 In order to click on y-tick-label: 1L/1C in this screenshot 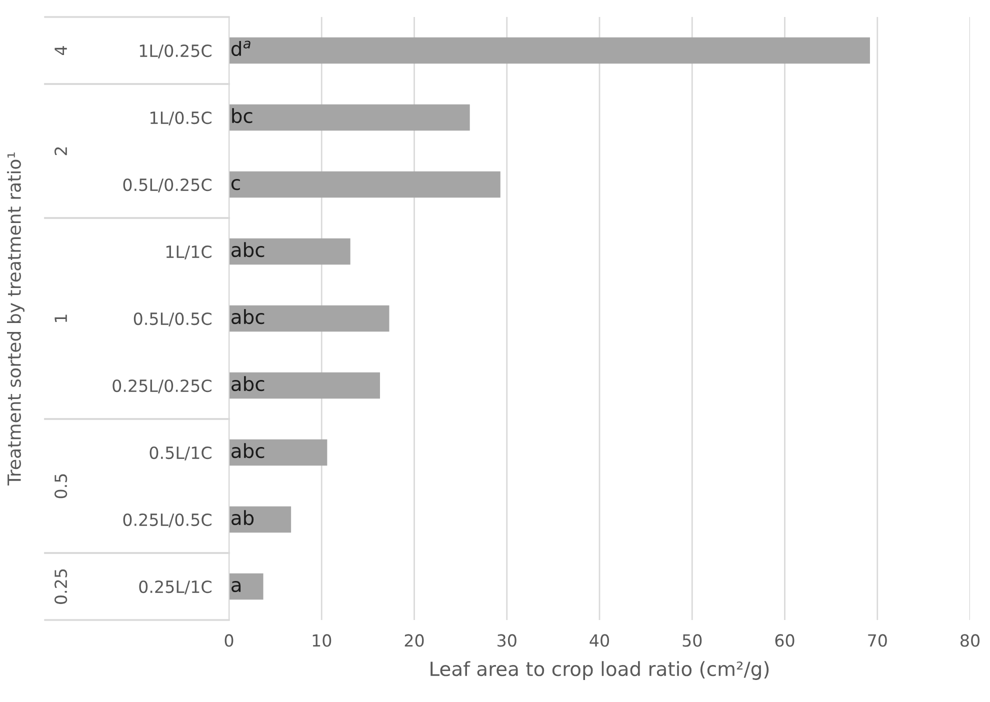, I will do `click(189, 252)`.